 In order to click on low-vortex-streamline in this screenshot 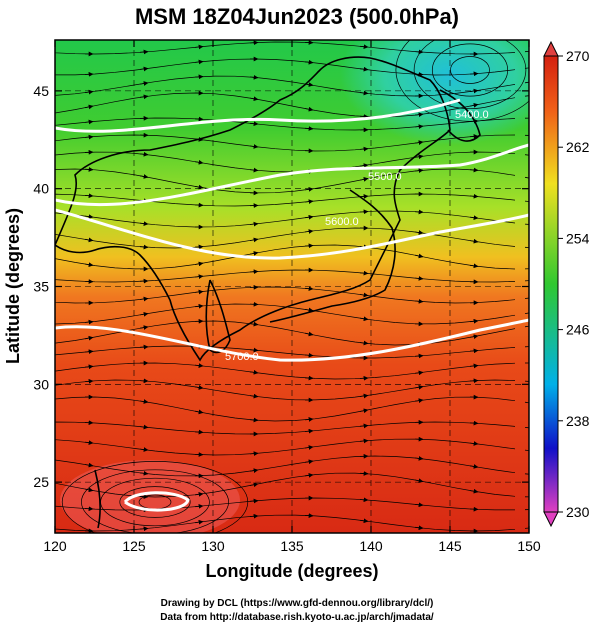, I will do `click(462, 81)`.